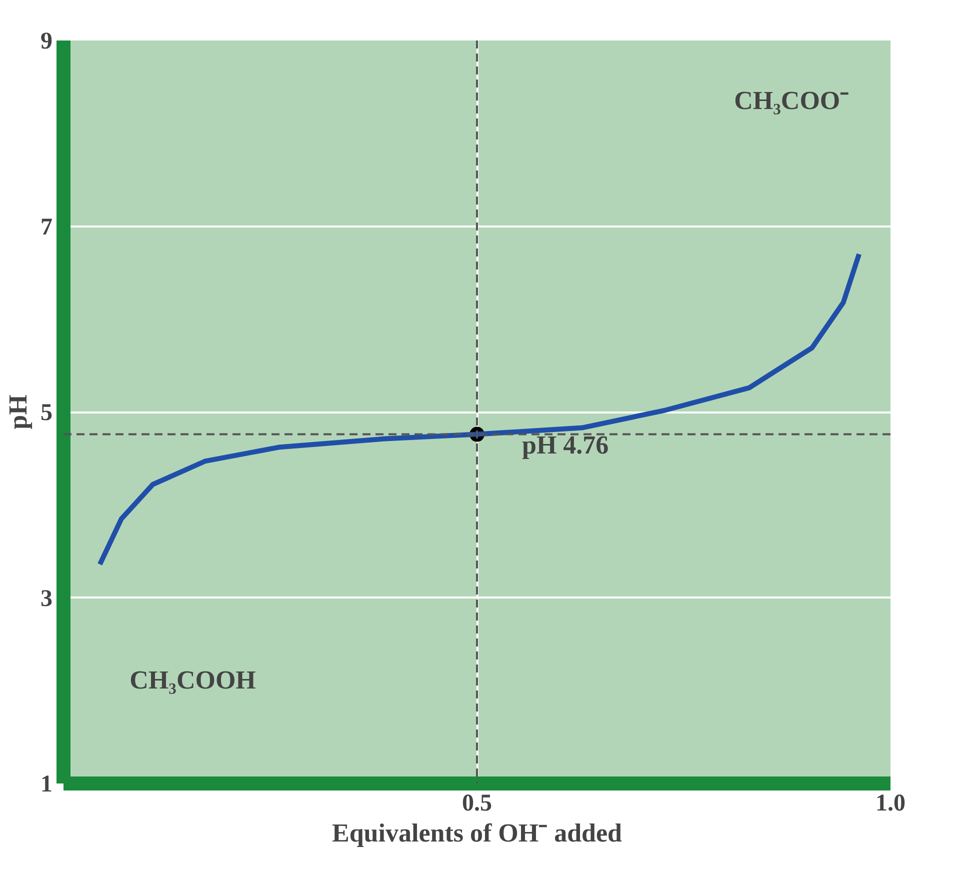 The width and height of the screenshot is (961, 870). What do you see at coordinates (193, 679) in the screenshot?
I see `annotation: CH₃COOH` at bounding box center [193, 679].